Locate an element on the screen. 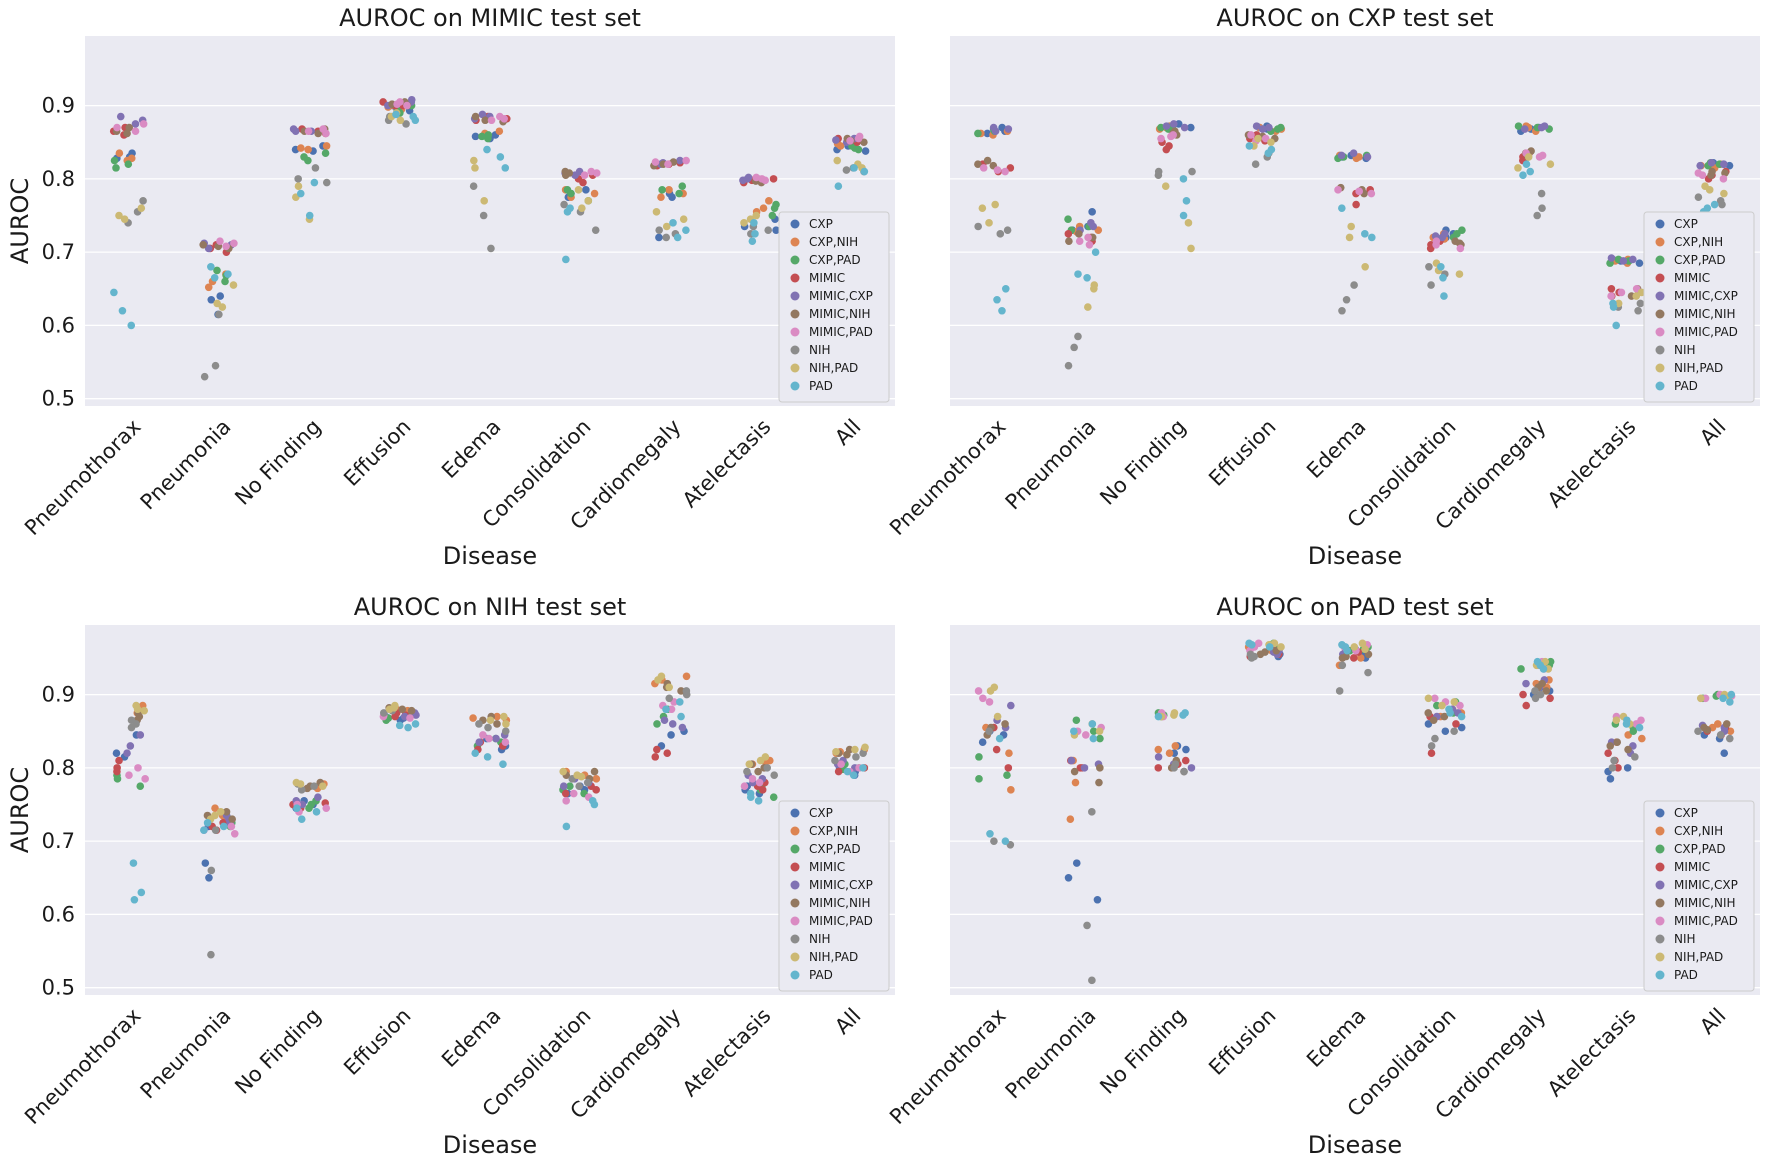 The image size is (1766, 1166). y-tick-label: 0.9 is located at coordinates (58, 695).